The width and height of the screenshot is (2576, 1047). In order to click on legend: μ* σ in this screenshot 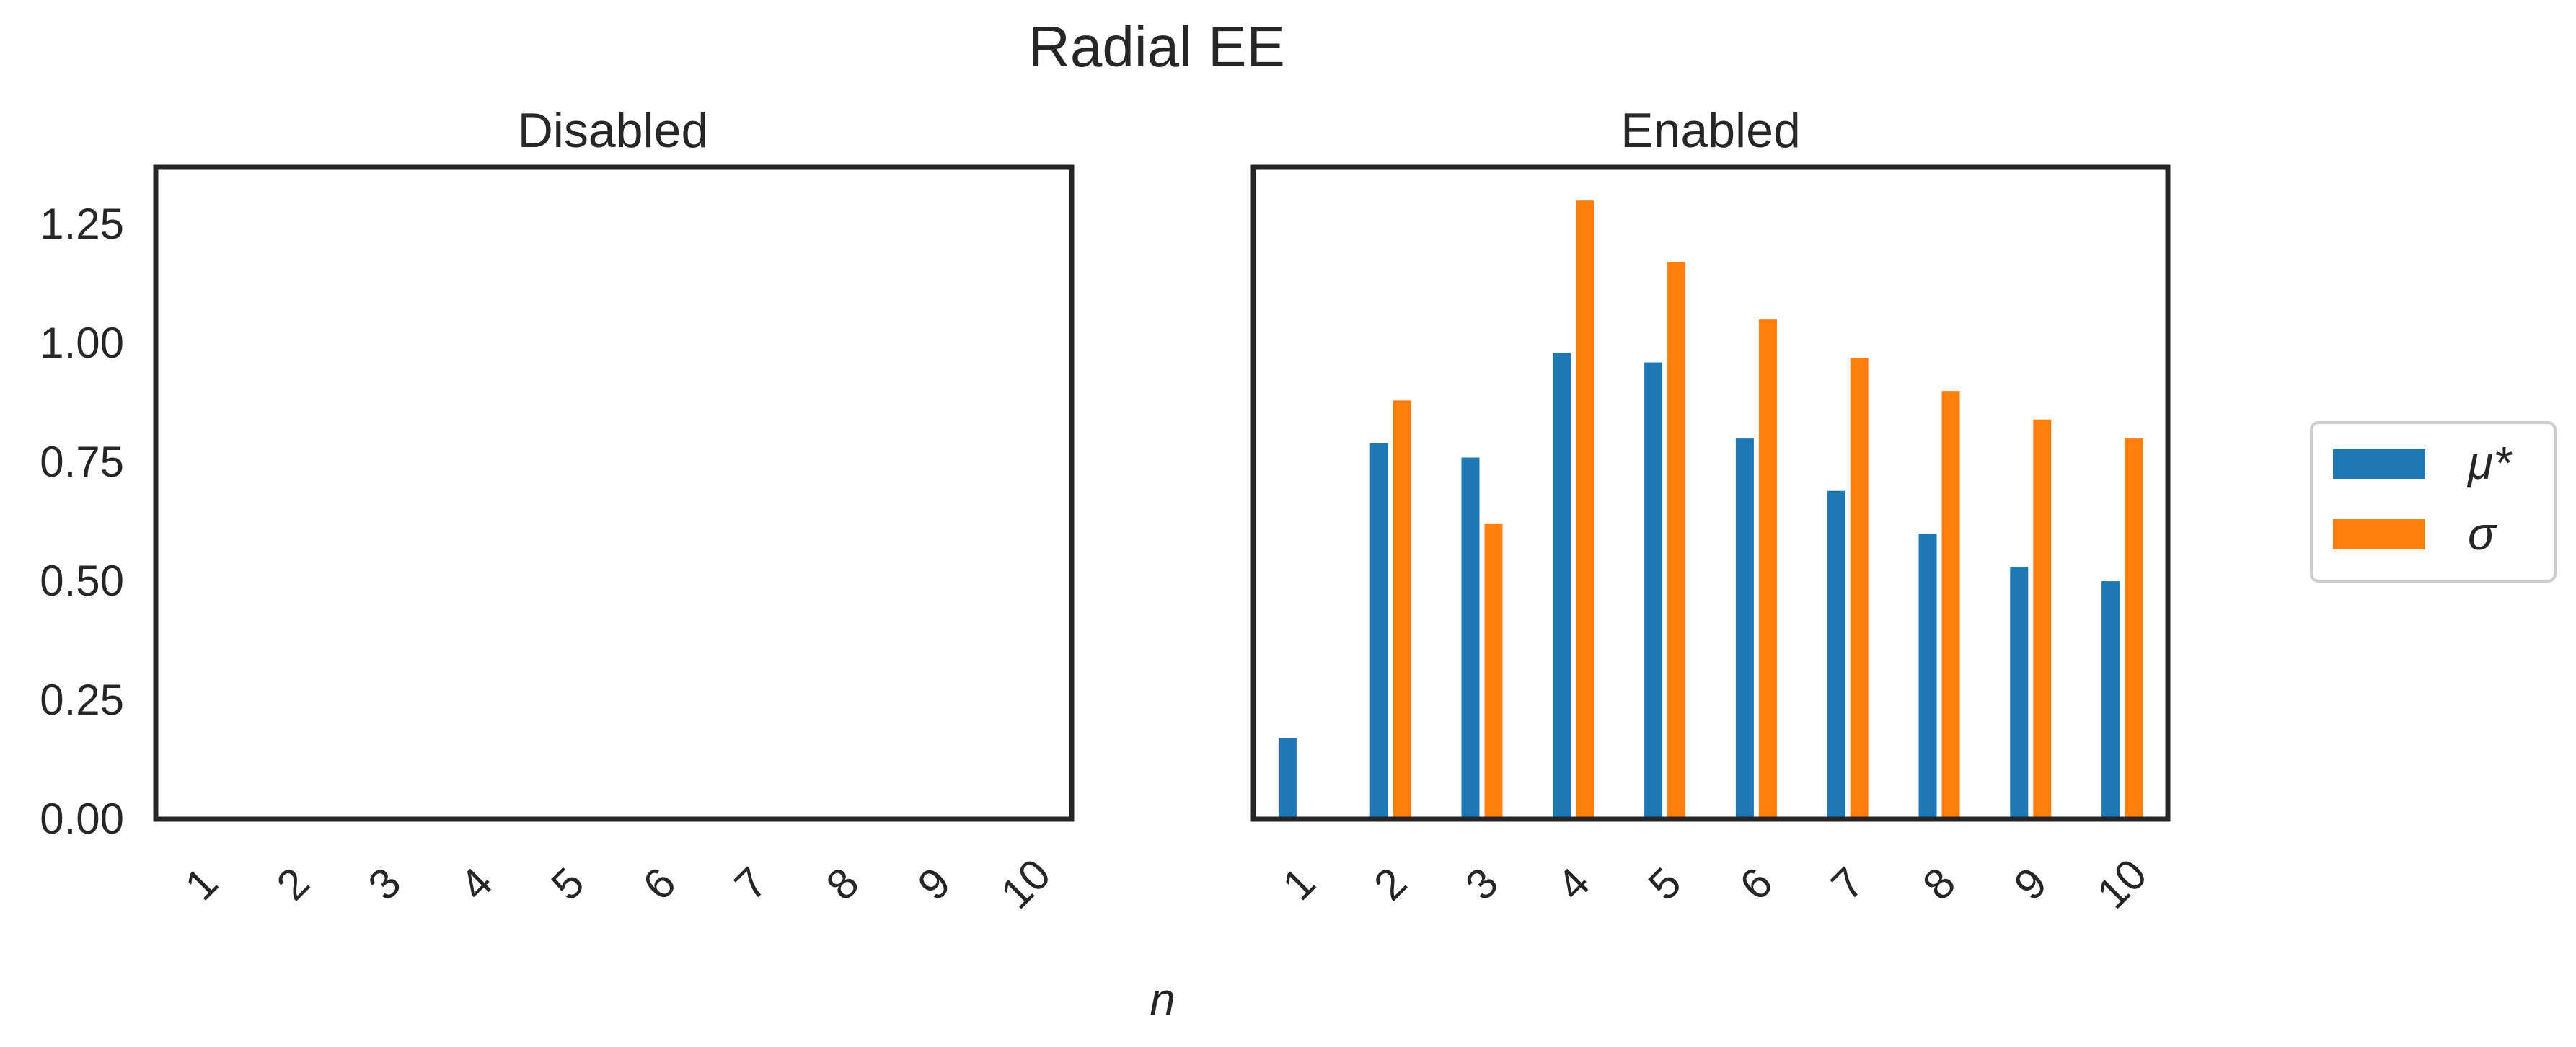, I will do `click(2433, 502)`.